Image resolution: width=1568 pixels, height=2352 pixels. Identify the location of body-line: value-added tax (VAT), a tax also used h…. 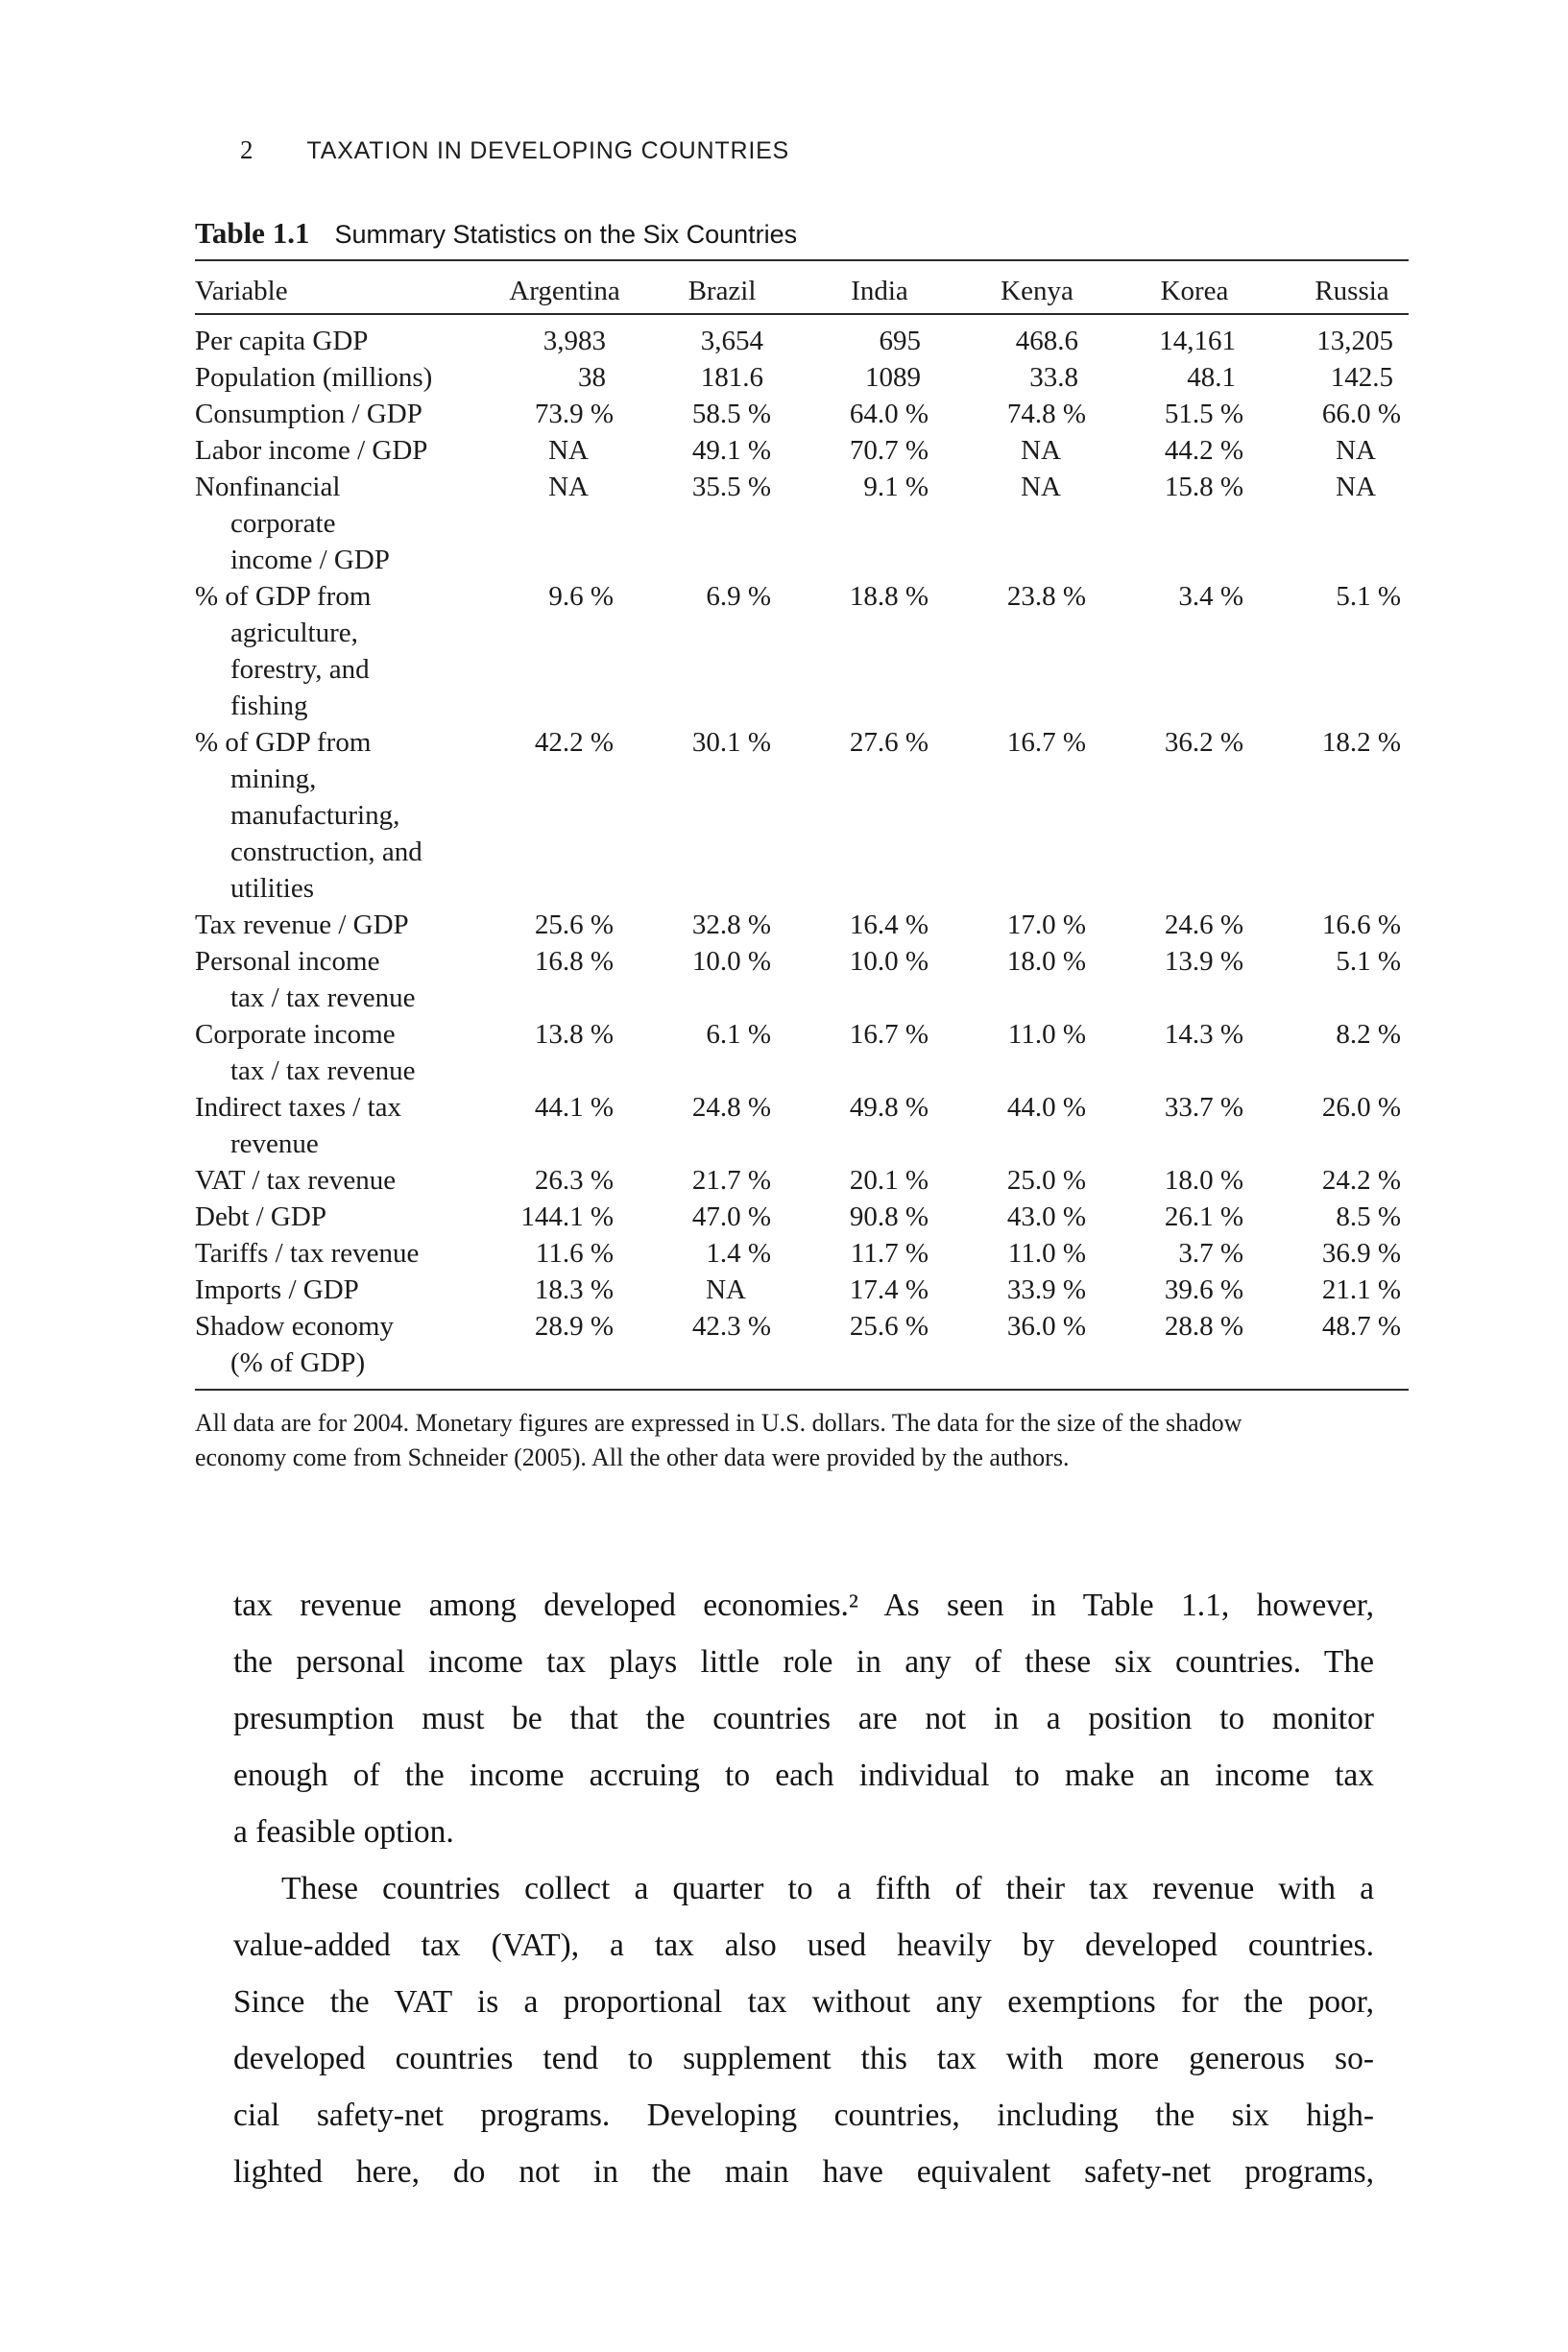
(803, 1945).